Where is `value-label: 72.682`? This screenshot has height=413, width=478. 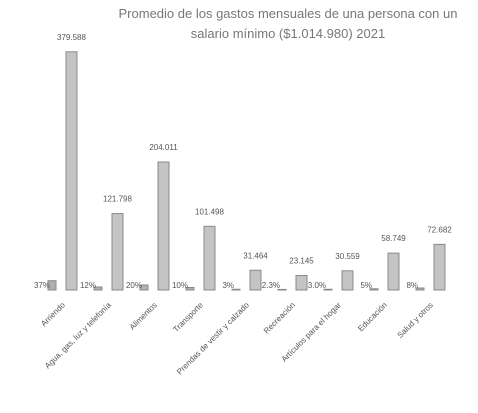
value-label: 72.682 is located at coordinates (439, 230).